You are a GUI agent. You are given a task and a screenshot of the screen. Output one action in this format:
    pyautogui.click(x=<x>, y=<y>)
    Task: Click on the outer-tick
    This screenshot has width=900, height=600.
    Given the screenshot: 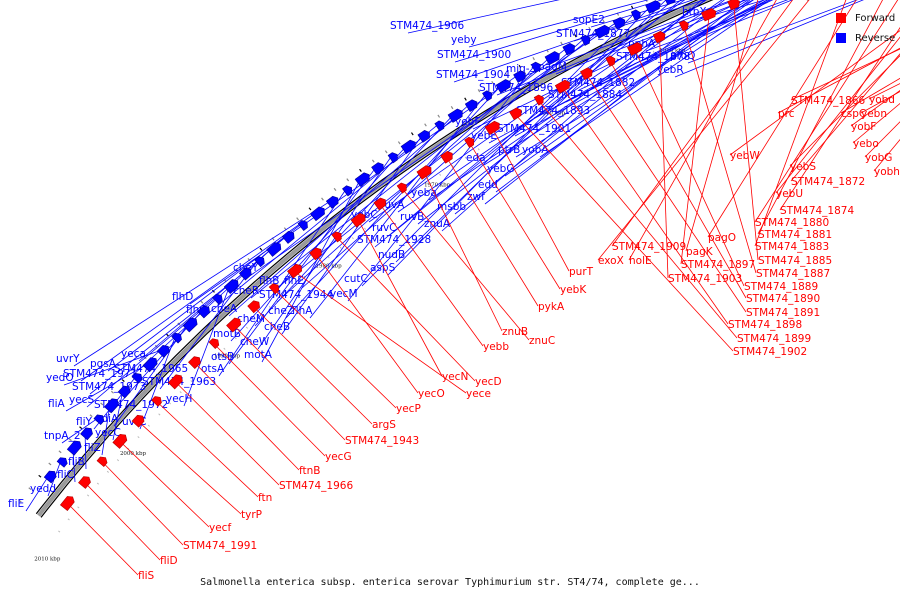 What is the action you would take?
    pyautogui.click(x=191, y=381)
    